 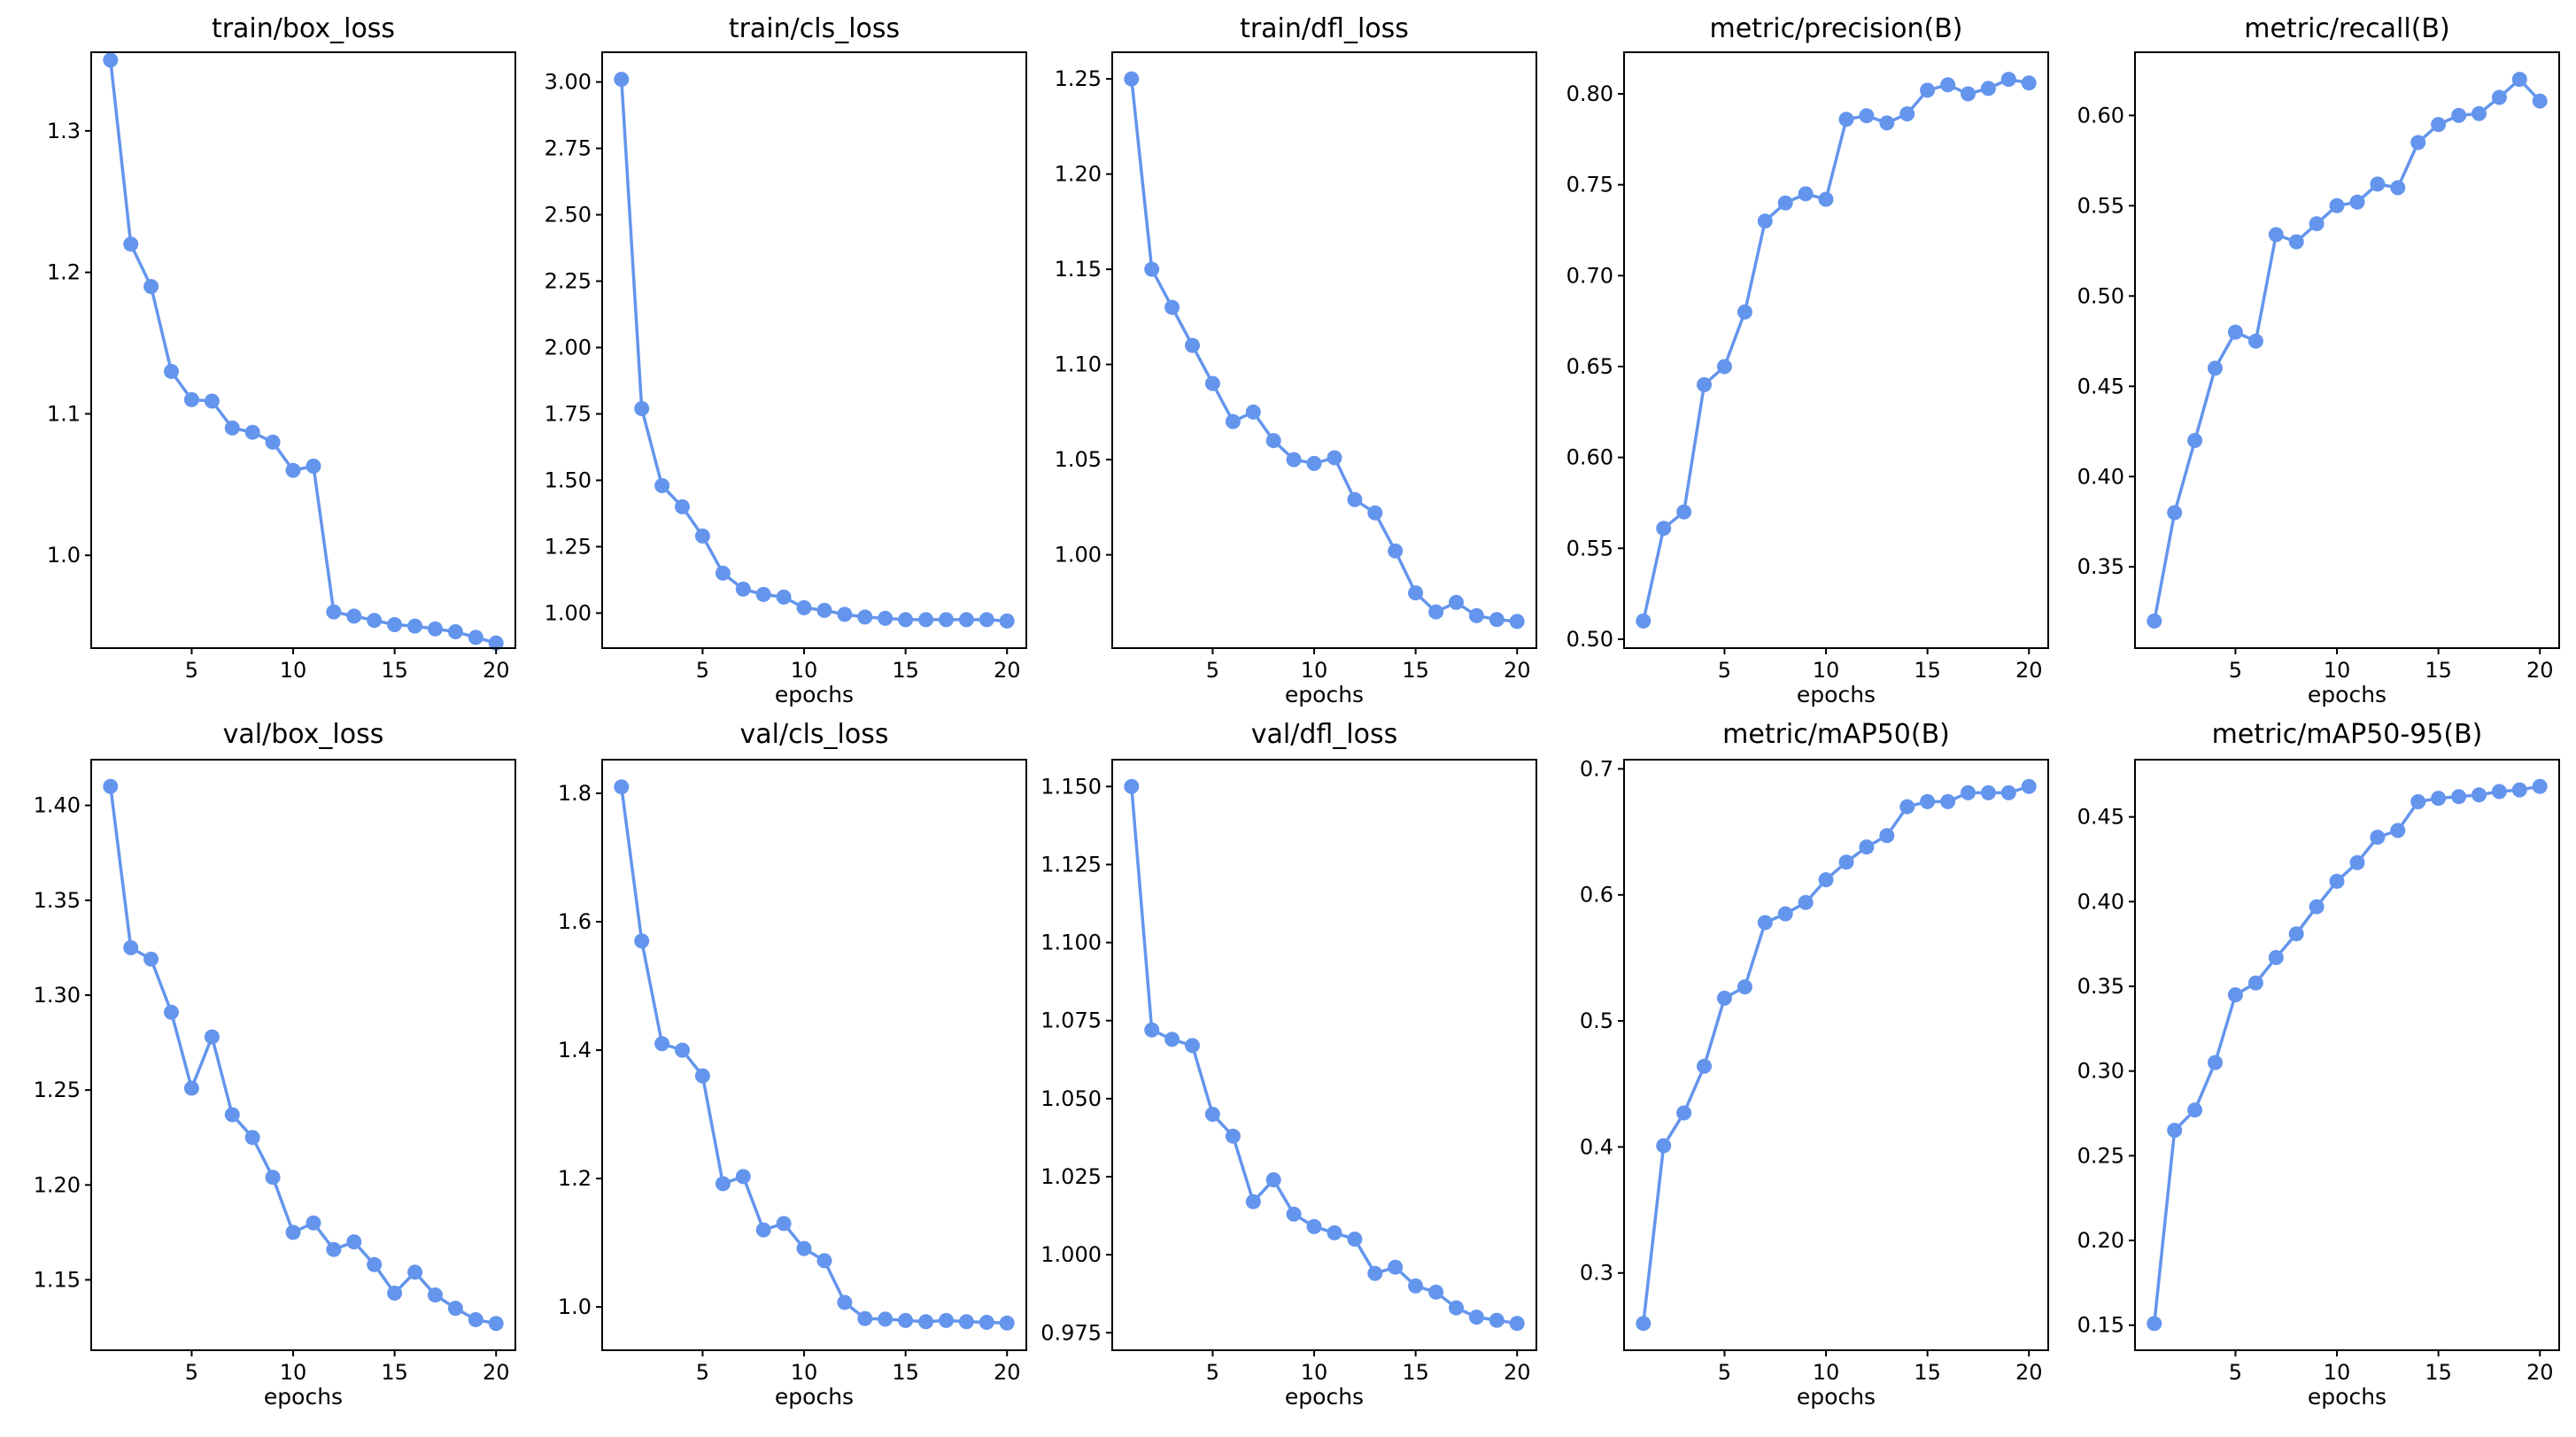 What do you see at coordinates (2100, 1325) in the screenshot?
I see `y-tick-label: 0.15` at bounding box center [2100, 1325].